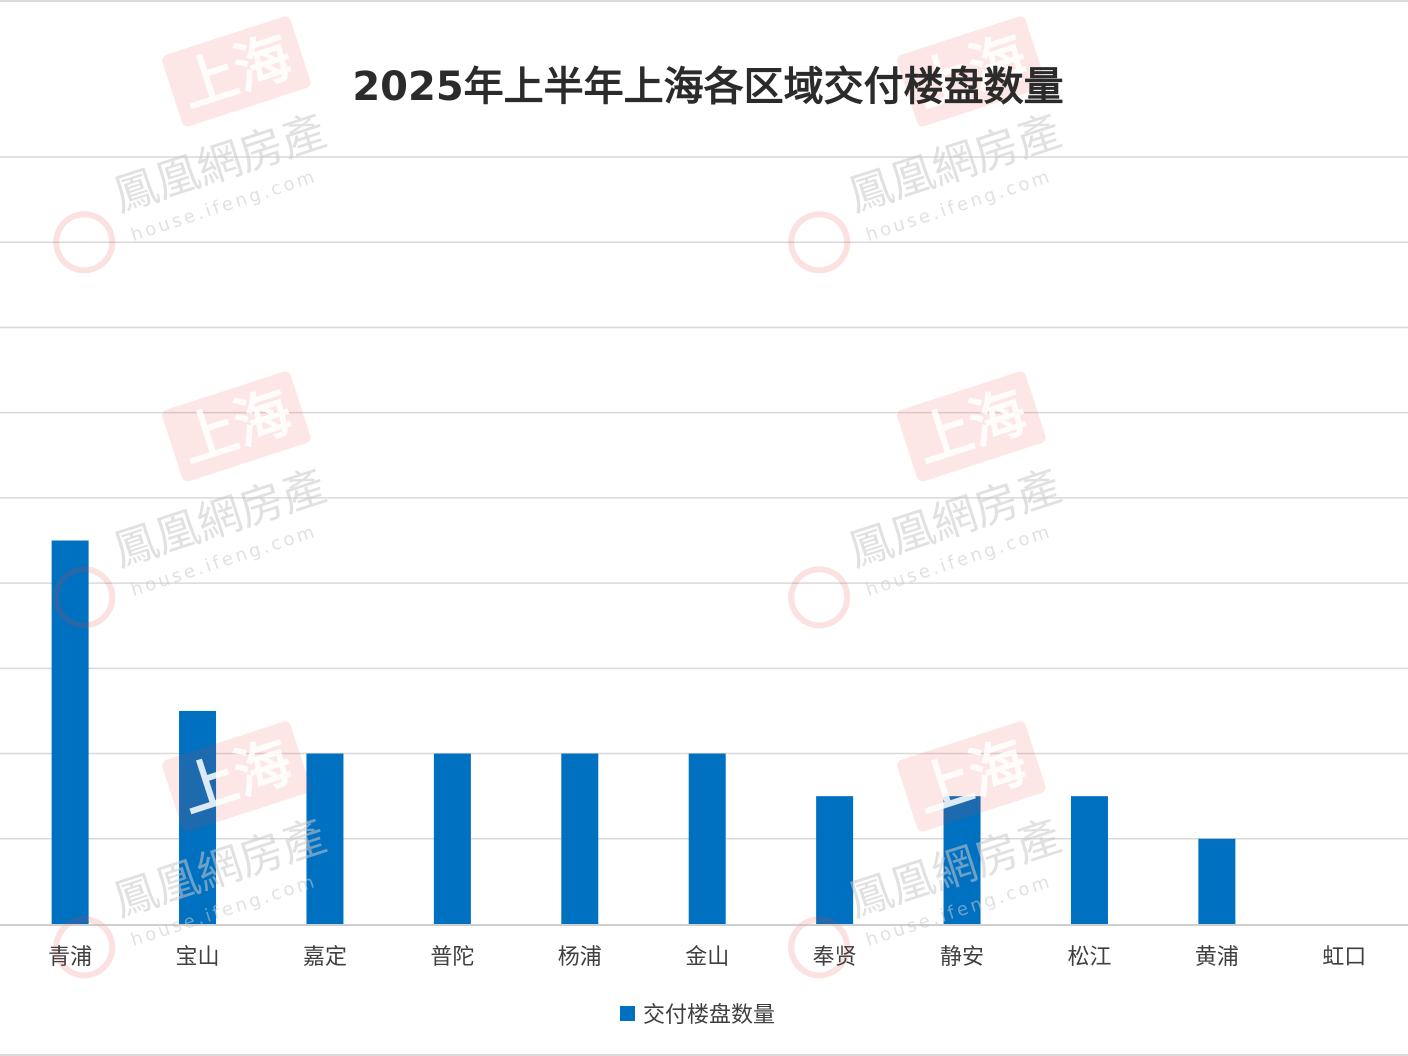 The image size is (1408, 1056). What do you see at coordinates (452, 838) in the screenshot?
I see `bar-普陀` at bounding box center [452, 838].